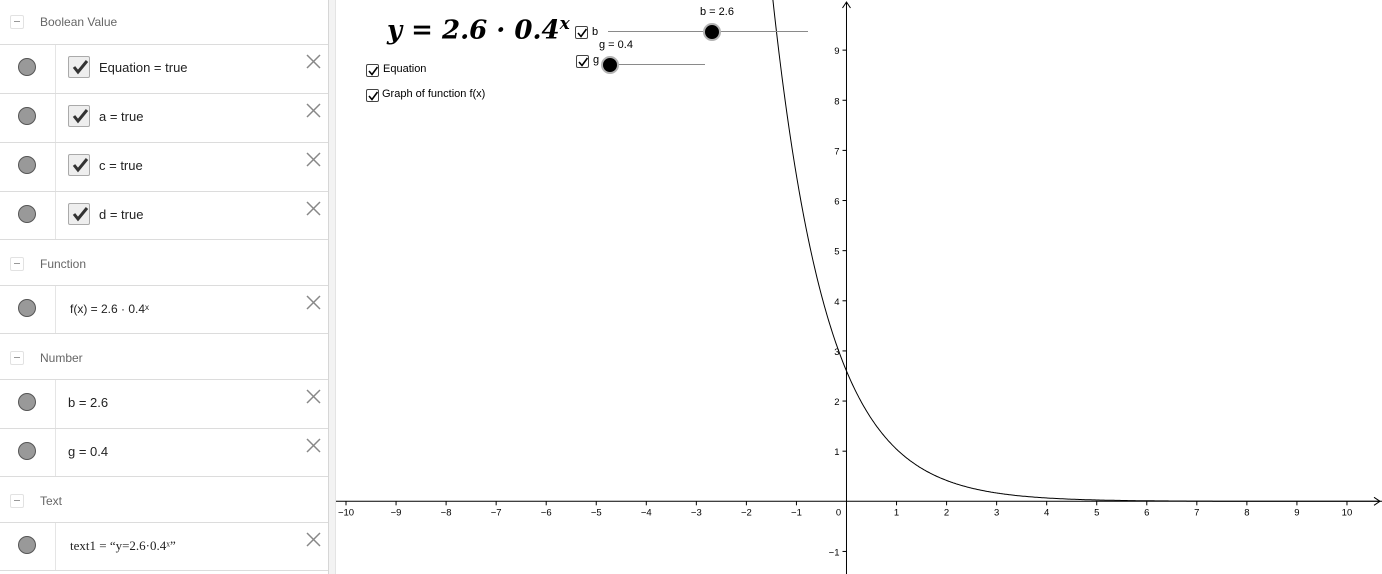 Image resolution: width=1382 pixels, height=574 pixels. Describe the element at coordinates (164, 166) in the screenshot. I see `algebra-row-c: c = true` at that location.